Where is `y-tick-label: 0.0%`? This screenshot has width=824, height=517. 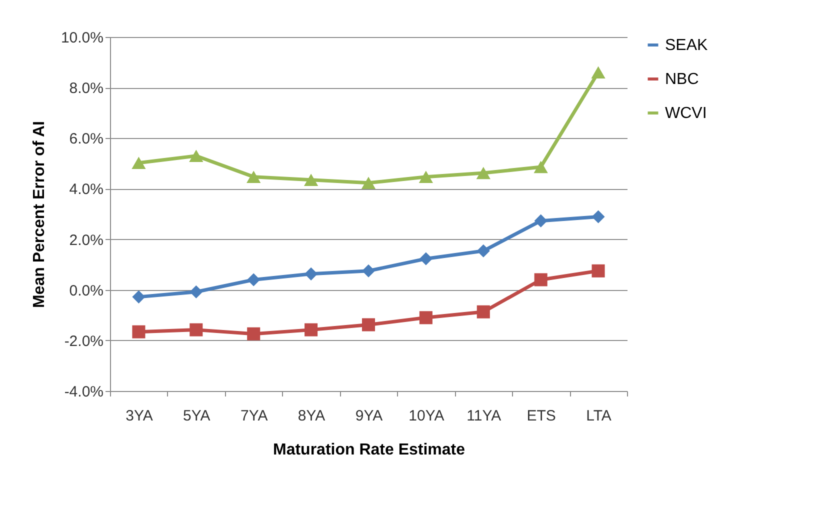 y-tick-label: 0.0% is located at coordinates (86, 291).